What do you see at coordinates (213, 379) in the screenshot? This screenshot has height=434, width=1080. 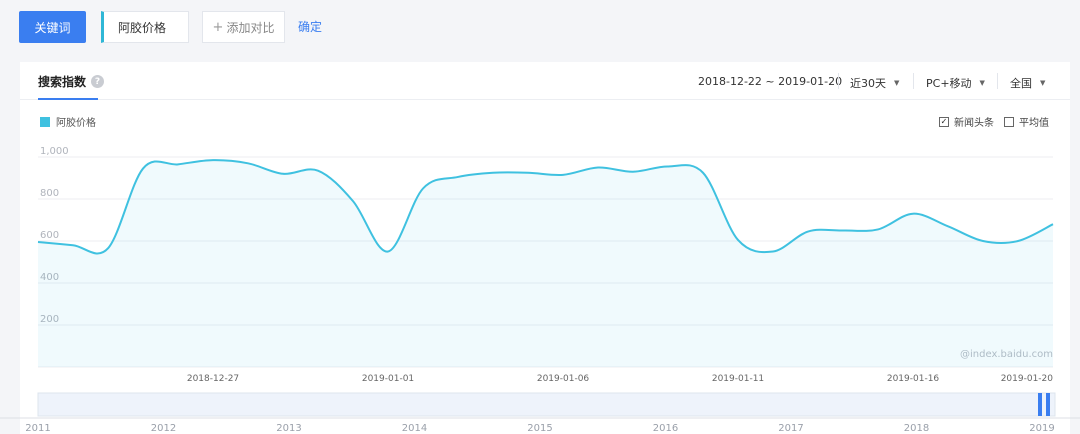 I see `x-tick-label: 2018-12-27` at bounding box center [213, 379].